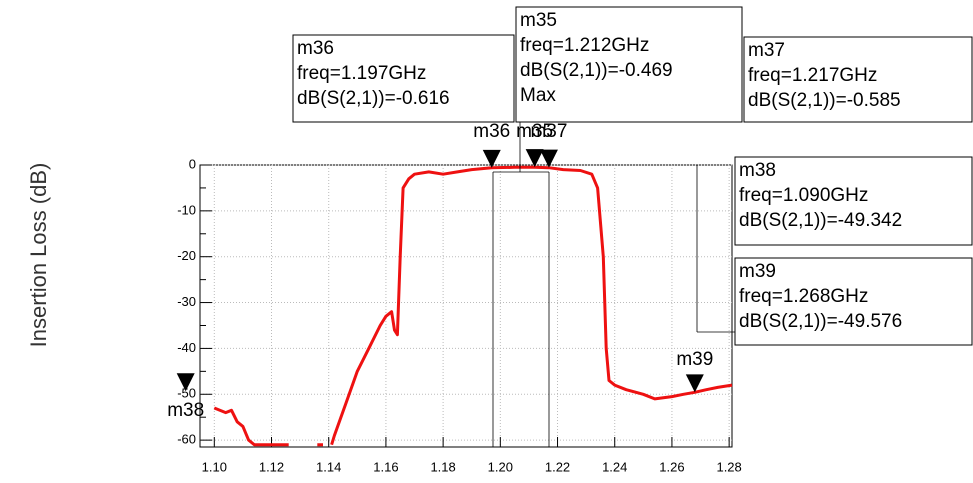 The height and width of the screenshot is (483, 973). What do you see at coordinates (694, 359) in the screenshot?
I see `marker-name: m39` at bounding box center [694, 359].